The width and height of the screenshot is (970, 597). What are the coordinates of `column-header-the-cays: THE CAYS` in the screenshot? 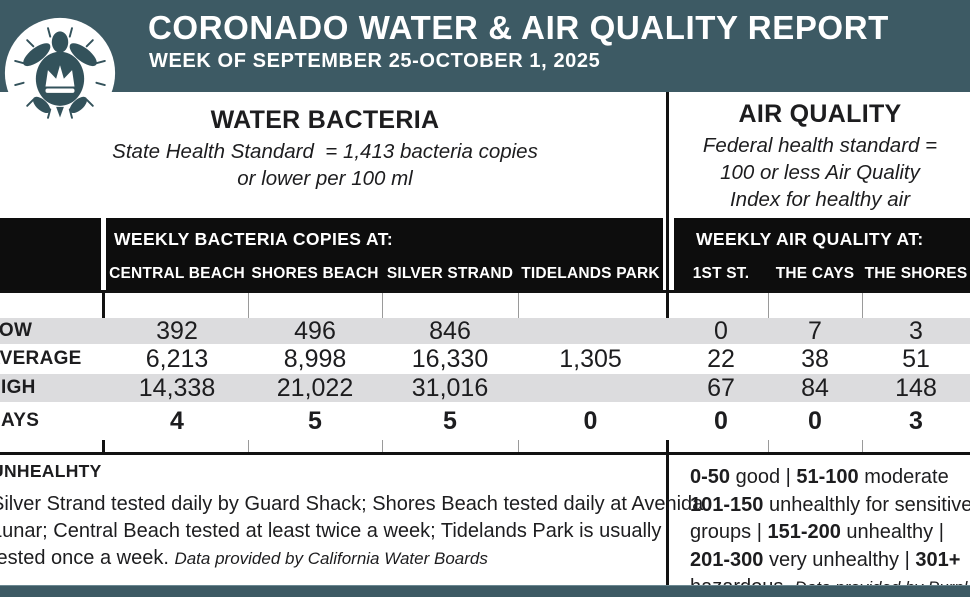 It's located at (815, 273).